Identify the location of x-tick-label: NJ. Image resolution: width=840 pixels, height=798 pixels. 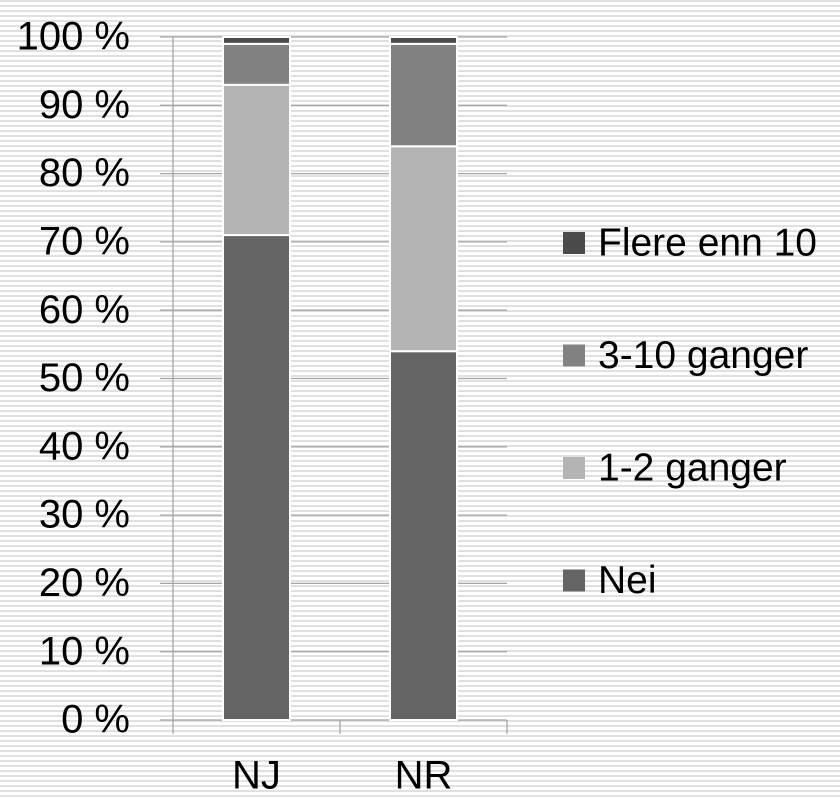
(256, 776).